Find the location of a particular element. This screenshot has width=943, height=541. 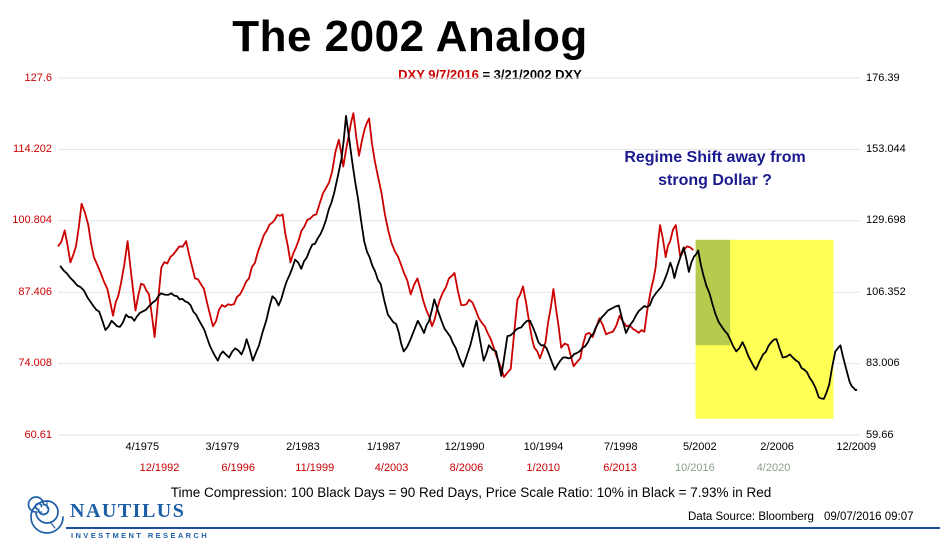

x-axis-red-tick-label: 8/2006 is located at coordinates (466, 468).